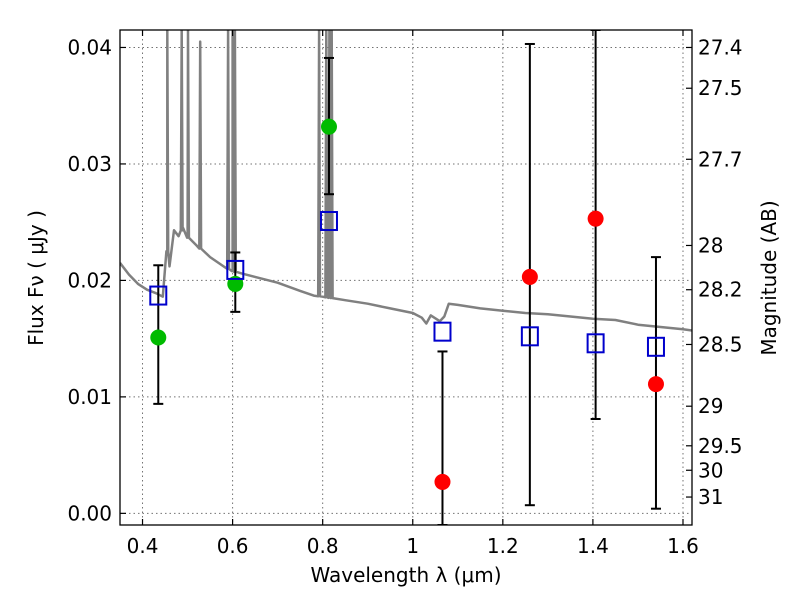 This screenshot has width=800, height=600. Describe the element at coordinates (720, 290) in the screenshot. I see `y2-tick-label: 28.2` at that location.